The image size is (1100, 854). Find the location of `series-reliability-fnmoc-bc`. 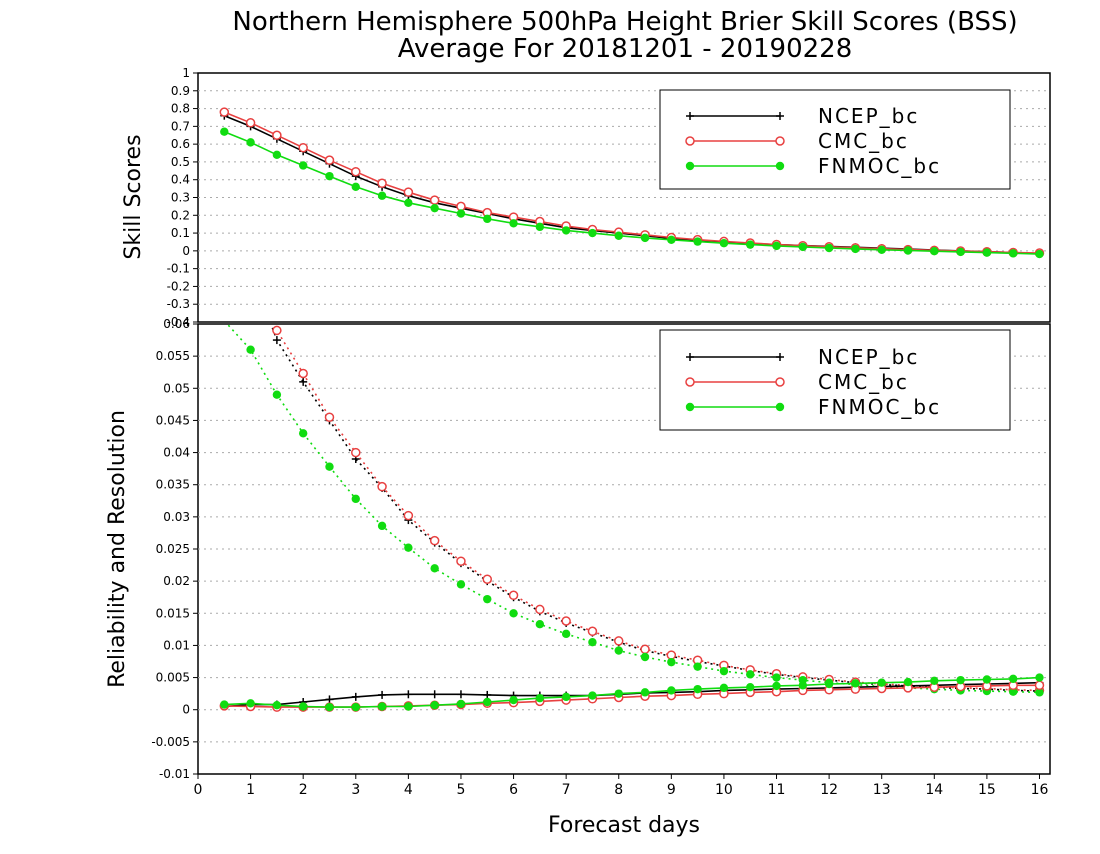

series-reliability-fnmoc-bc is located at coordinates (632, 692).